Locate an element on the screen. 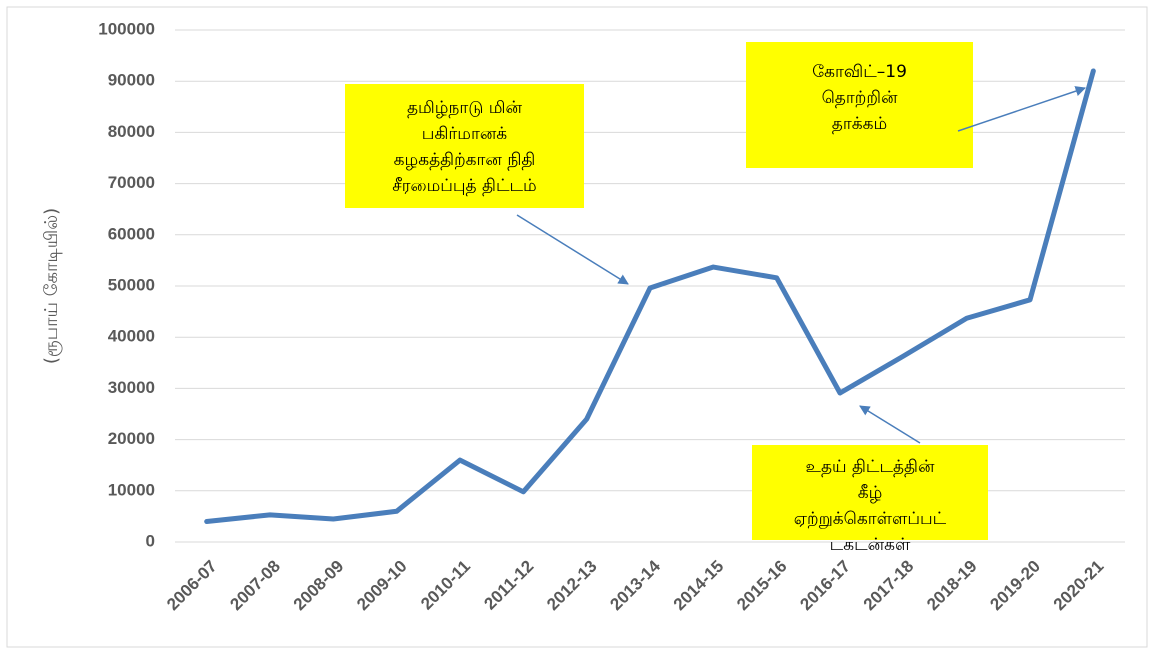 This screenshot has width=1154, height=651. annotation-text: கழகத்திற்கான நிதி is located at coordinates (465, 160).